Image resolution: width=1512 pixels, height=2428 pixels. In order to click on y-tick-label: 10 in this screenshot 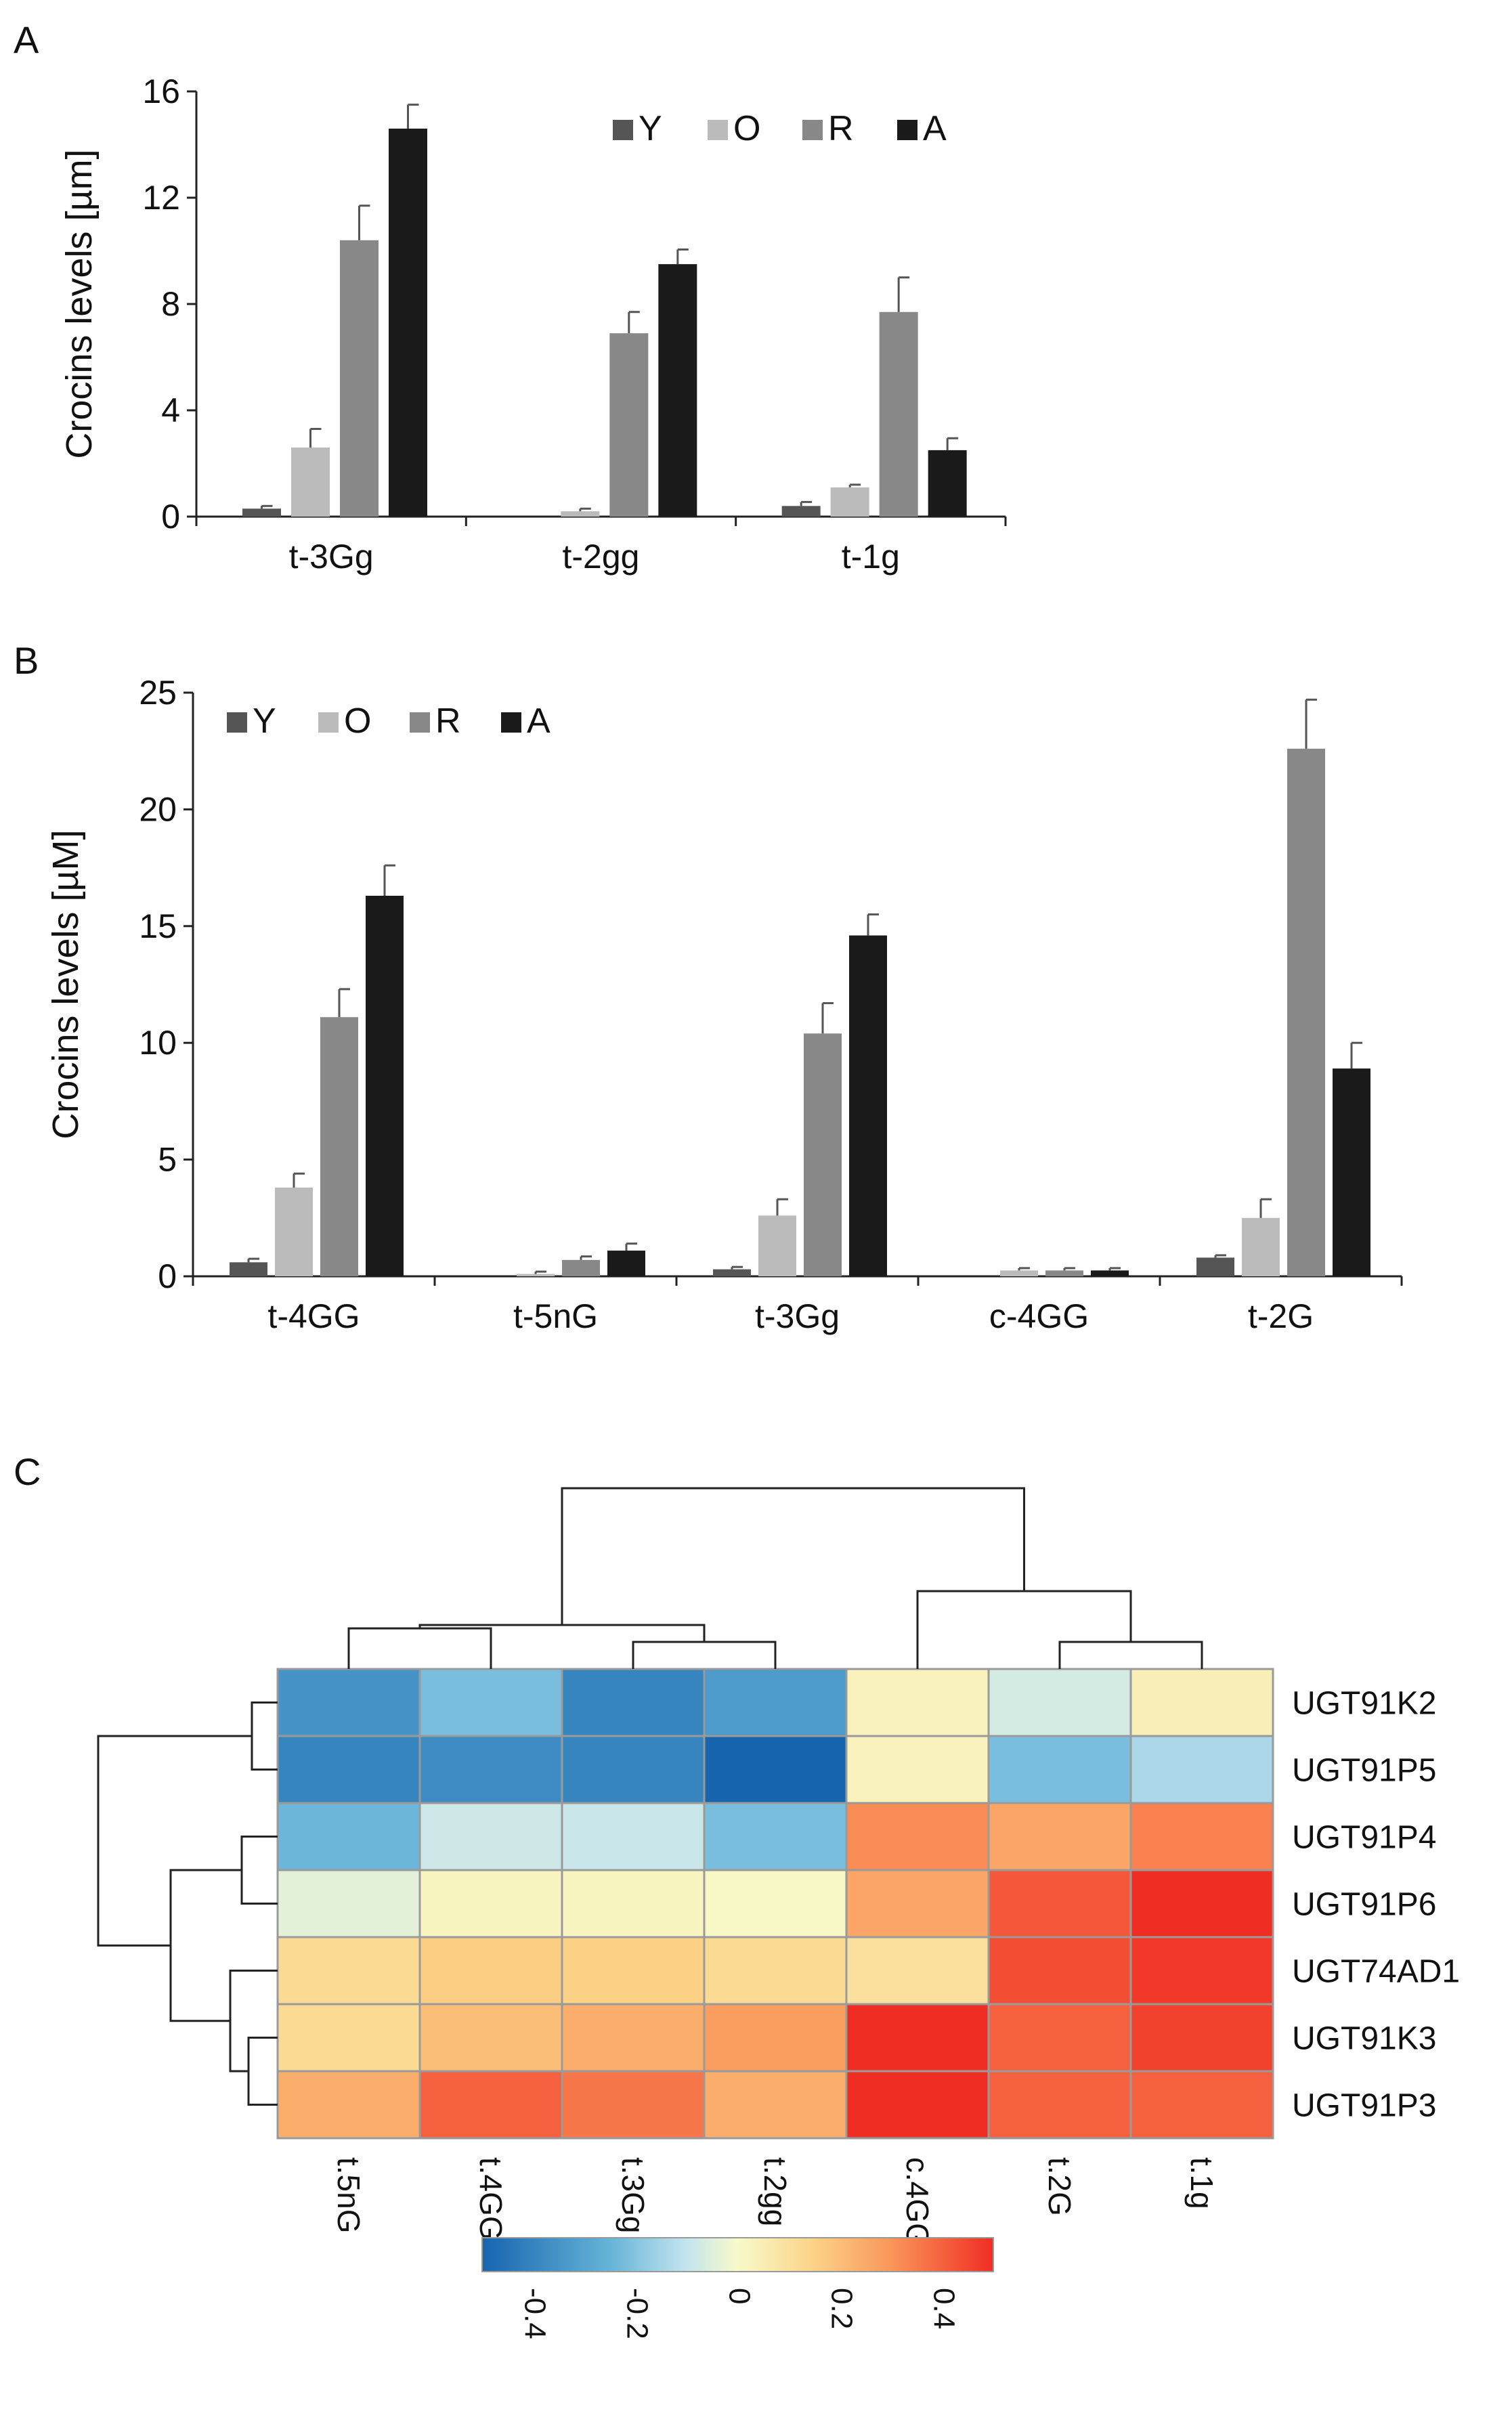, I will do `click(158, 1043)`.